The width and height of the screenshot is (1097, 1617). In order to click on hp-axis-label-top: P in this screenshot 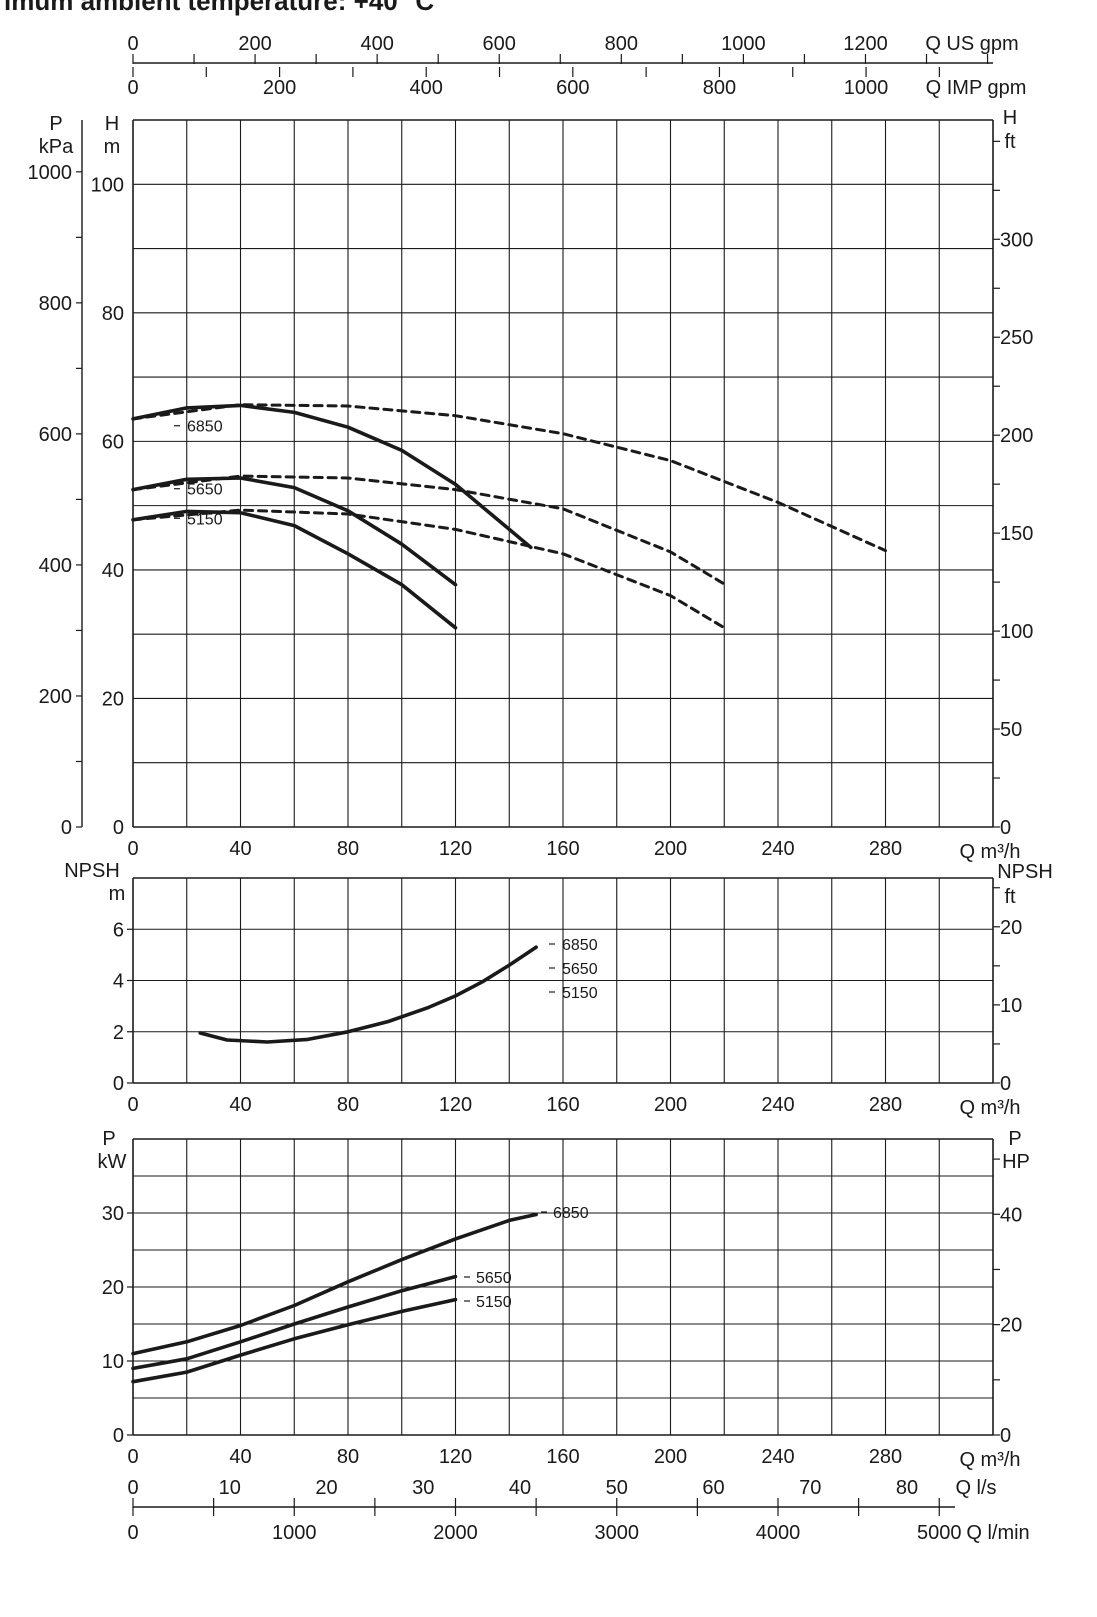, I will do `click(1014, 1139)`.